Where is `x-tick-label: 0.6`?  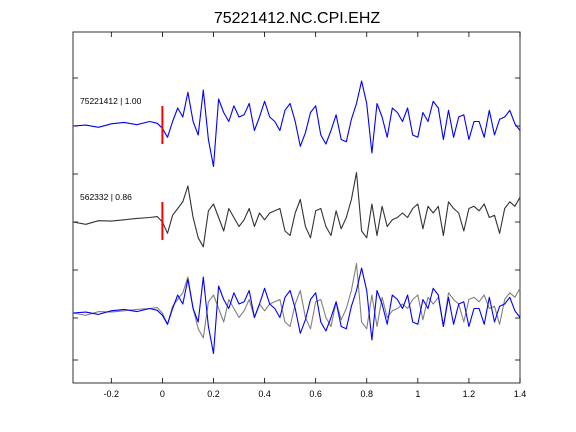 x-tick-label: 0.6 is located at coordinates (315, 394).